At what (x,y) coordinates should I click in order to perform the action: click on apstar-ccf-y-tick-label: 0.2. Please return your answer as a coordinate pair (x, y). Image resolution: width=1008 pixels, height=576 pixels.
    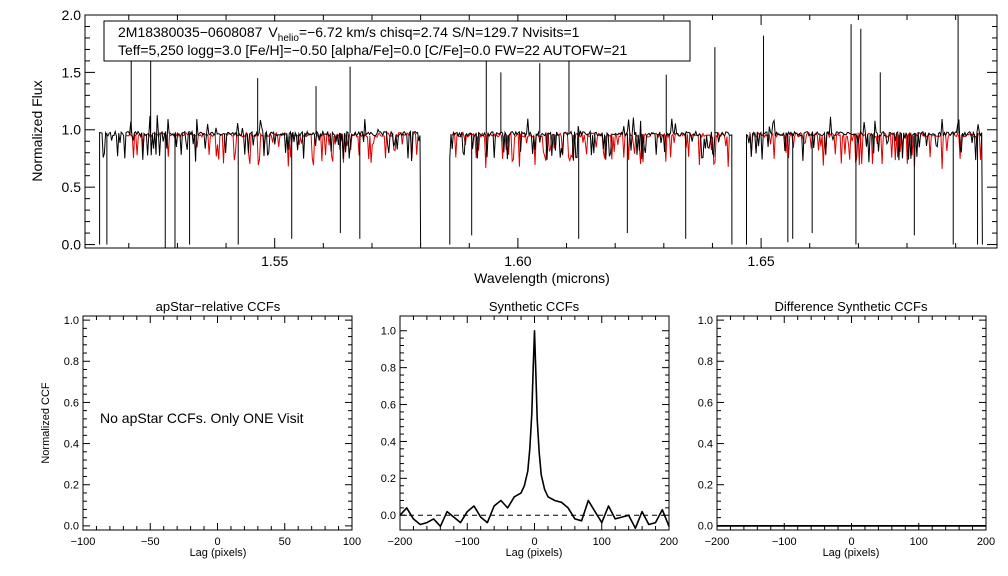
    Looking at the image, I should click on (71, 486).